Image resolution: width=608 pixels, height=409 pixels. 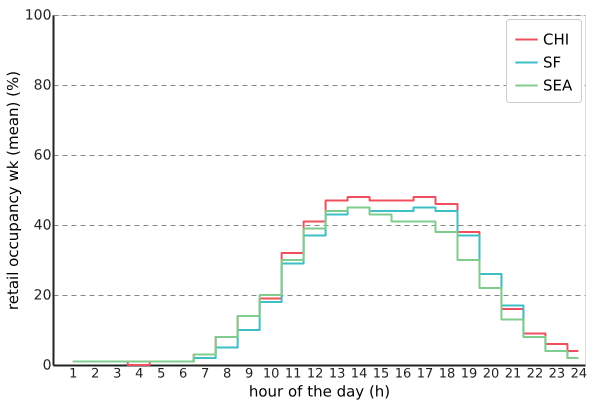 What do you see at coordinates (271, 374) in the screenshot?
I see `x-tick-label: 10` at bounding box center [271, 374].